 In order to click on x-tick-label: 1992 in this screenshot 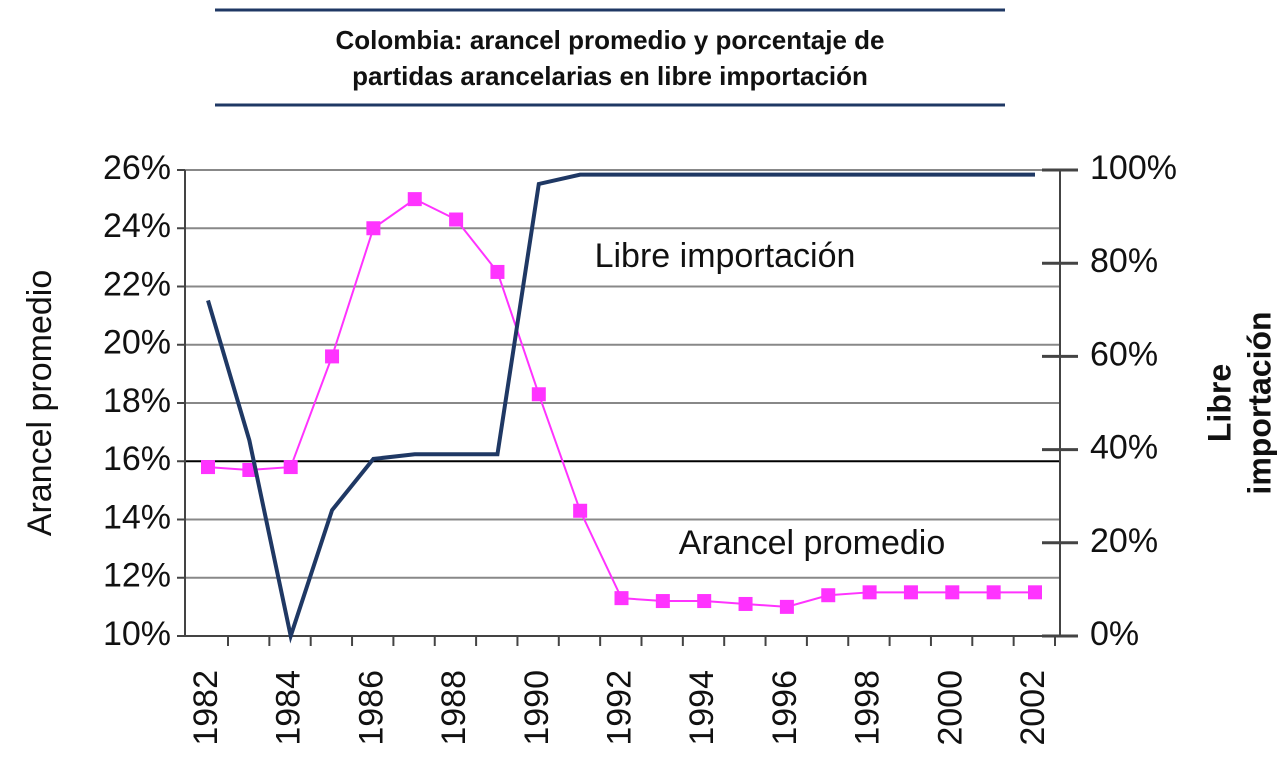, I will do `click(619, 708)`.